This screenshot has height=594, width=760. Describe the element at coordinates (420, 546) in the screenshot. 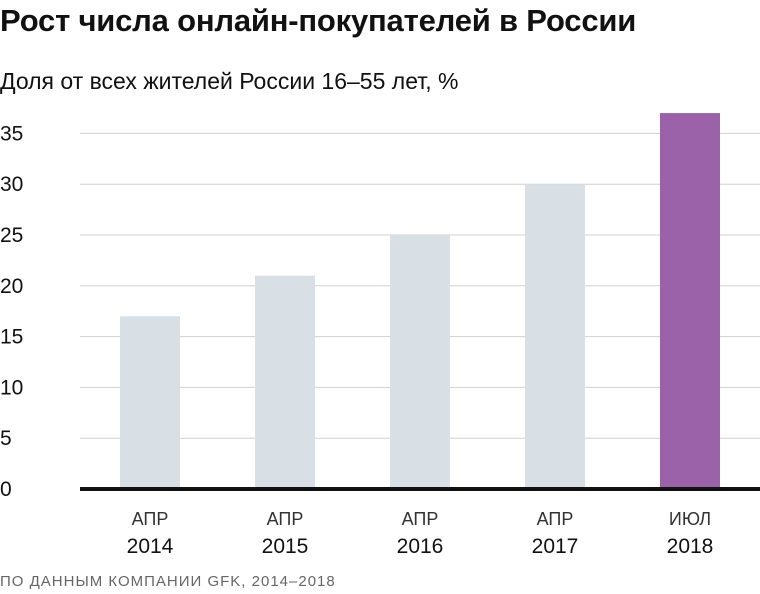

I see `x-tick-year: 2016` at that location.